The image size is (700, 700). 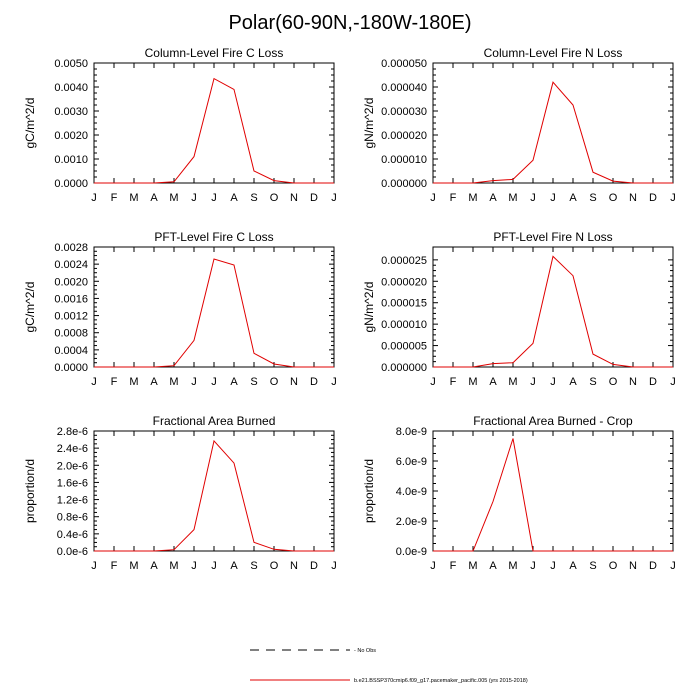 I want to click on y-tick-label: 2.0e-6, so click(x=72, y=466).